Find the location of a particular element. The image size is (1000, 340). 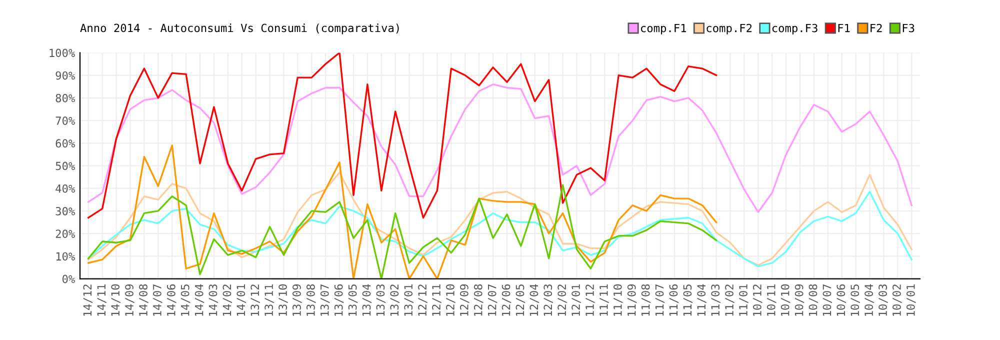

x-tick-label: 12/05 is located at coordinates (521, 300).